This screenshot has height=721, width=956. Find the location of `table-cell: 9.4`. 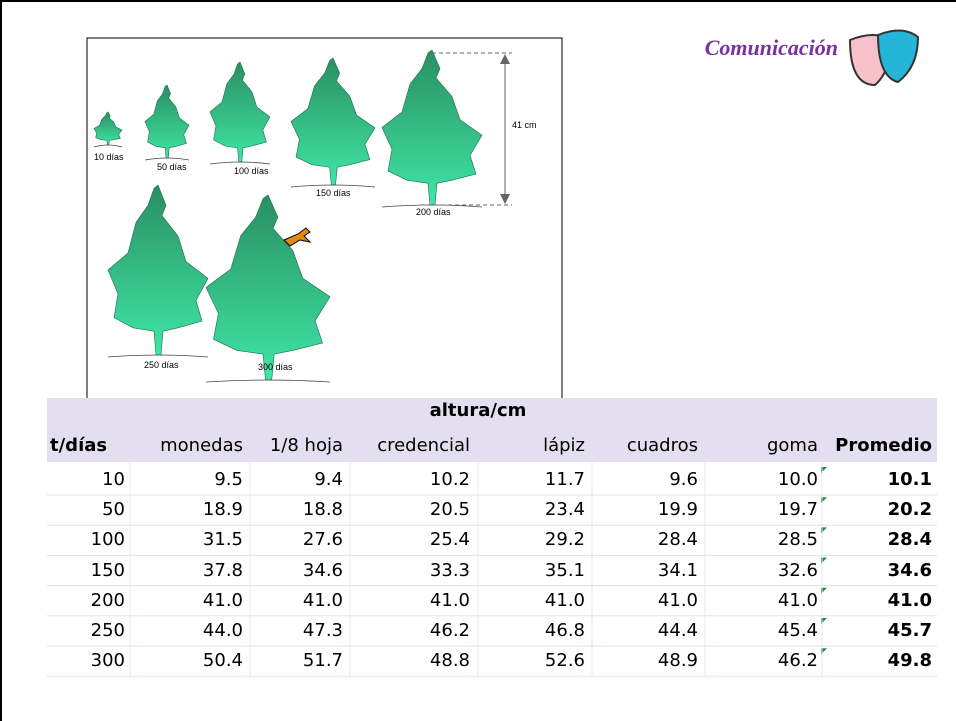

table-cell: 9.4 is located at coordinates (328, 479).